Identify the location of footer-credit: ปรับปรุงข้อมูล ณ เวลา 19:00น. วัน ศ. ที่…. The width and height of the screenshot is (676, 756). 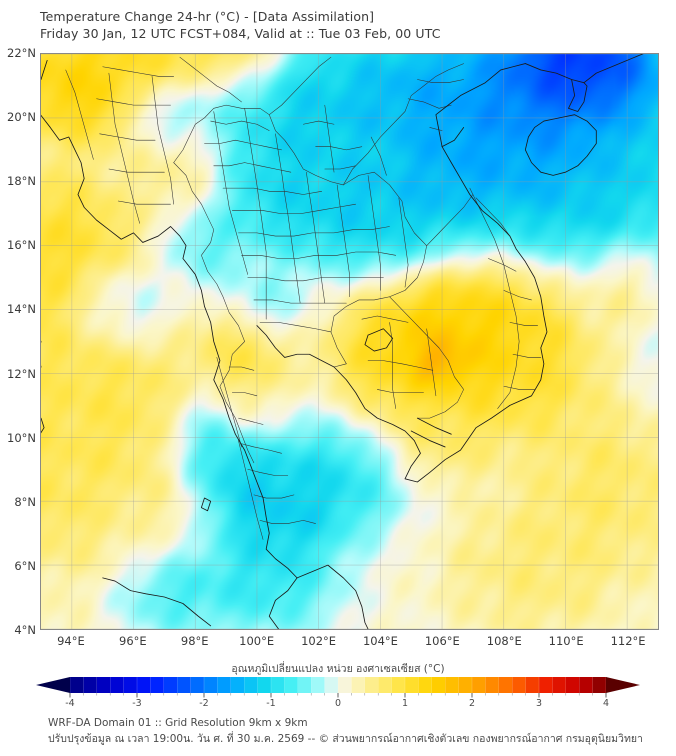
(345, 739).